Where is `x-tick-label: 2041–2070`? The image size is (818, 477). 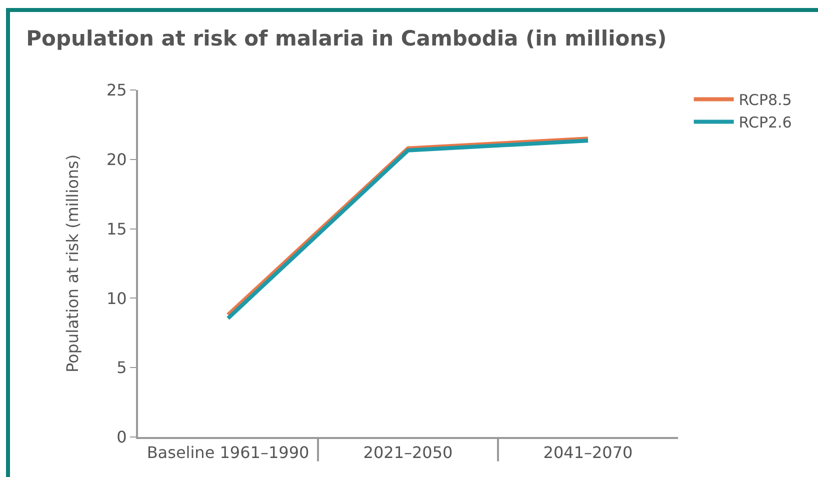 x-tick-label: 2041–2070 is located at coordinates (588, 452).